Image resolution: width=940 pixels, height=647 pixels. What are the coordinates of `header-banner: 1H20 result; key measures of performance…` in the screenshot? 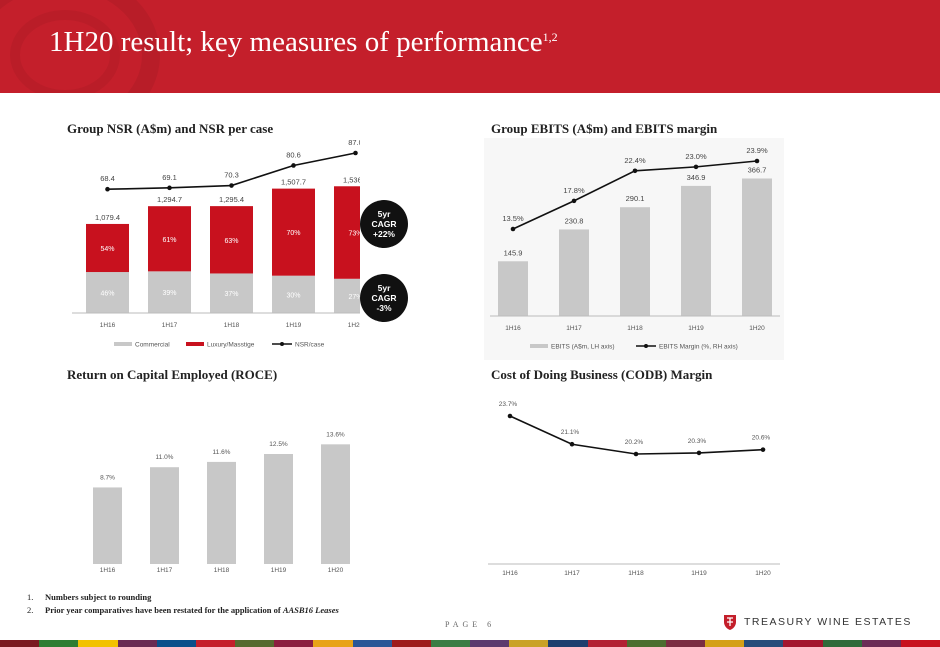 It's located at (470, 46).